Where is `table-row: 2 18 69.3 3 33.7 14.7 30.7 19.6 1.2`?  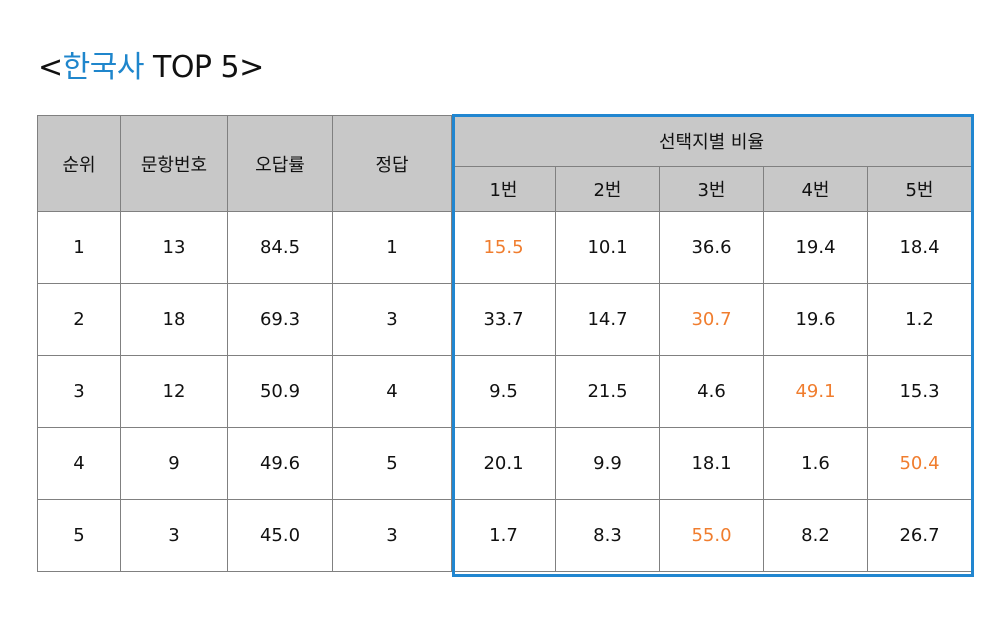 table-row: 2 18 69.3 3 33.7 14.7 30.7 19.6 1.2 is located at coordinates (504, 319).